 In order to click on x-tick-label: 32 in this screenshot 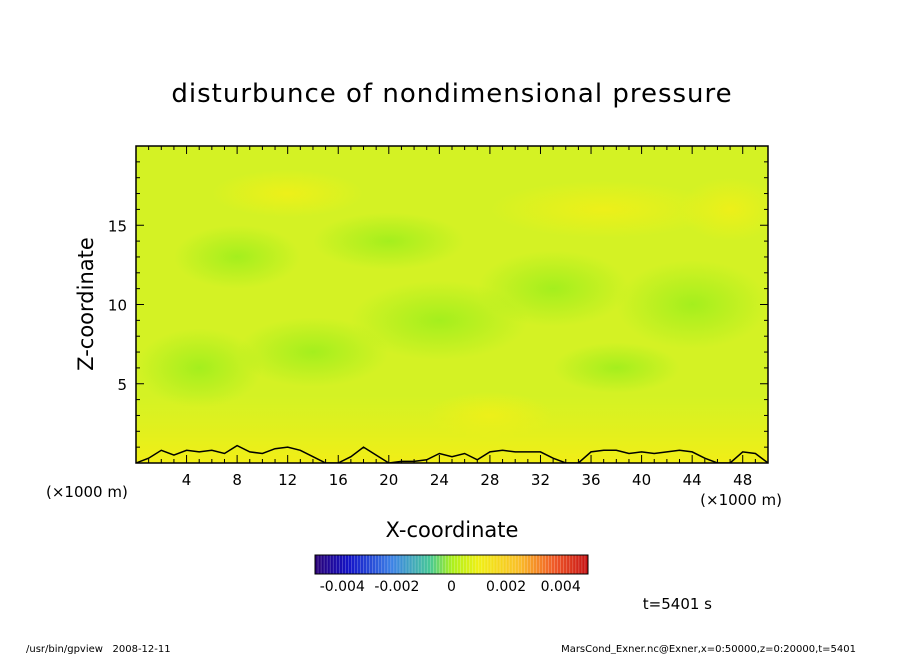, I will do `click(540, 480)`.